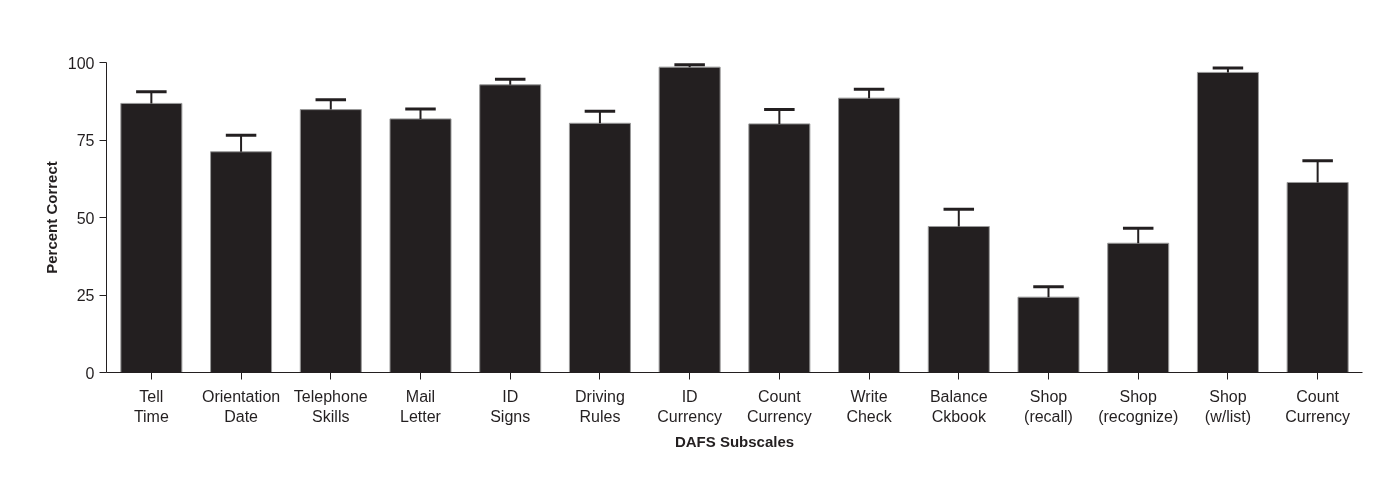 Image resolution: width=1383 pixels, height=495 pixels. Describe the element at coordinates (958, 406) in the screenshot. I see `x-tick-label: Balance Ckbook` at that location.